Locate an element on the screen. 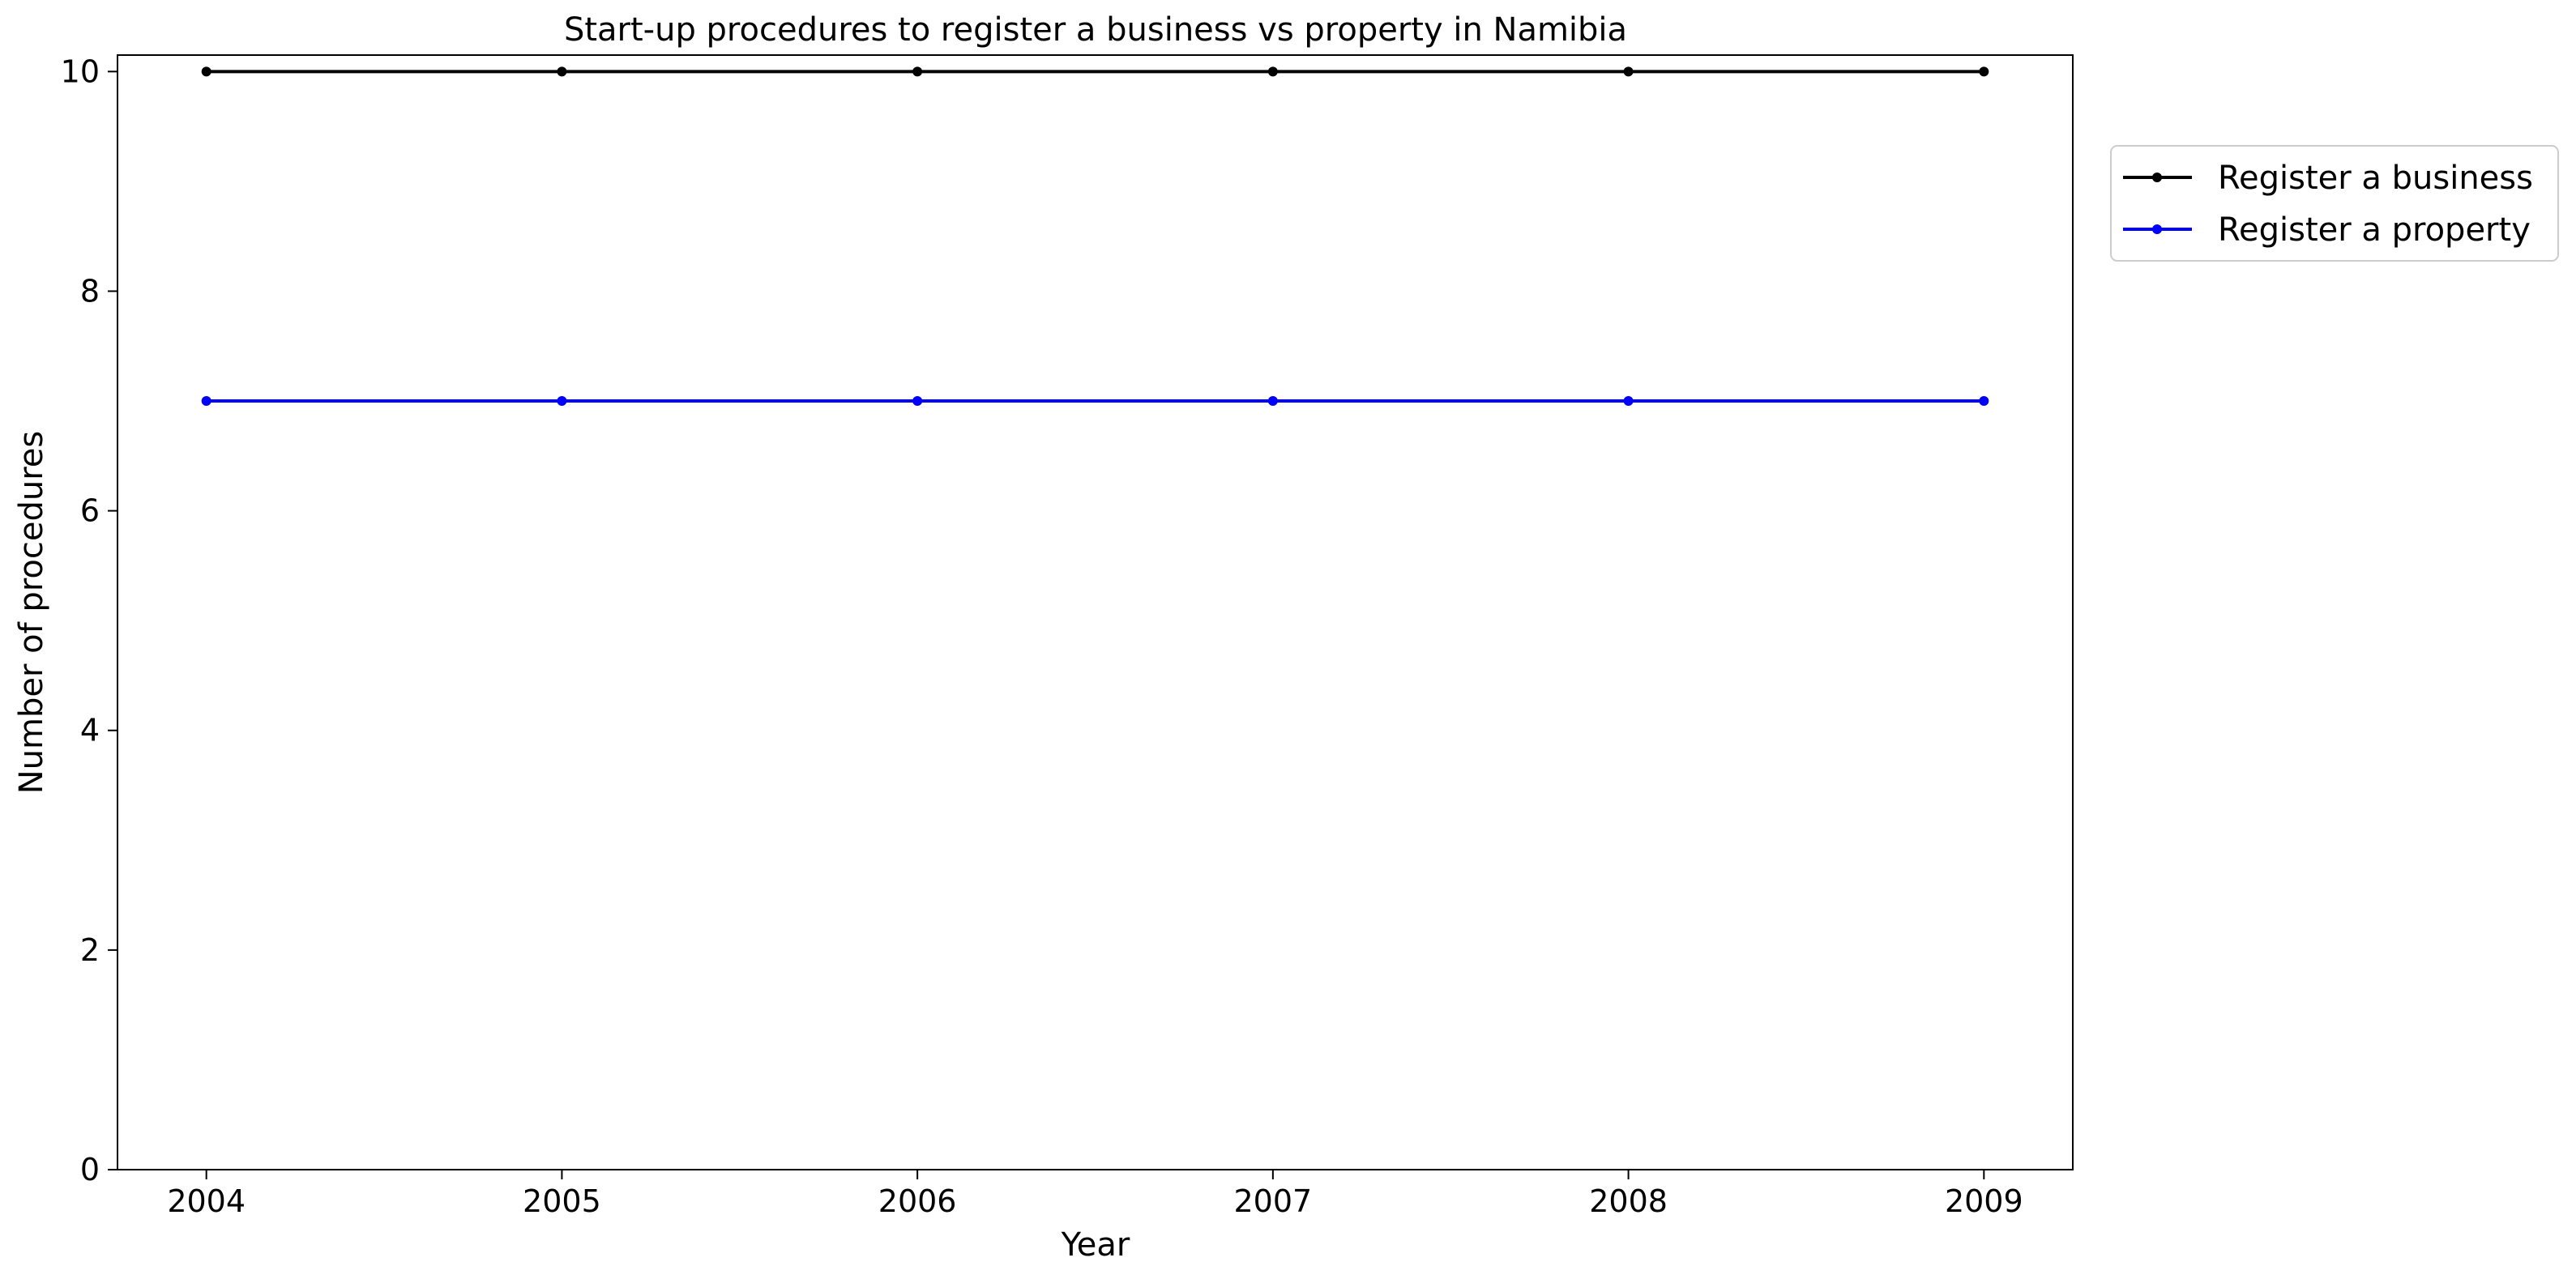 This screenshot has width=2576, height=1279. x-tick-label: 2008 is located at coordinates (1628, 1201).